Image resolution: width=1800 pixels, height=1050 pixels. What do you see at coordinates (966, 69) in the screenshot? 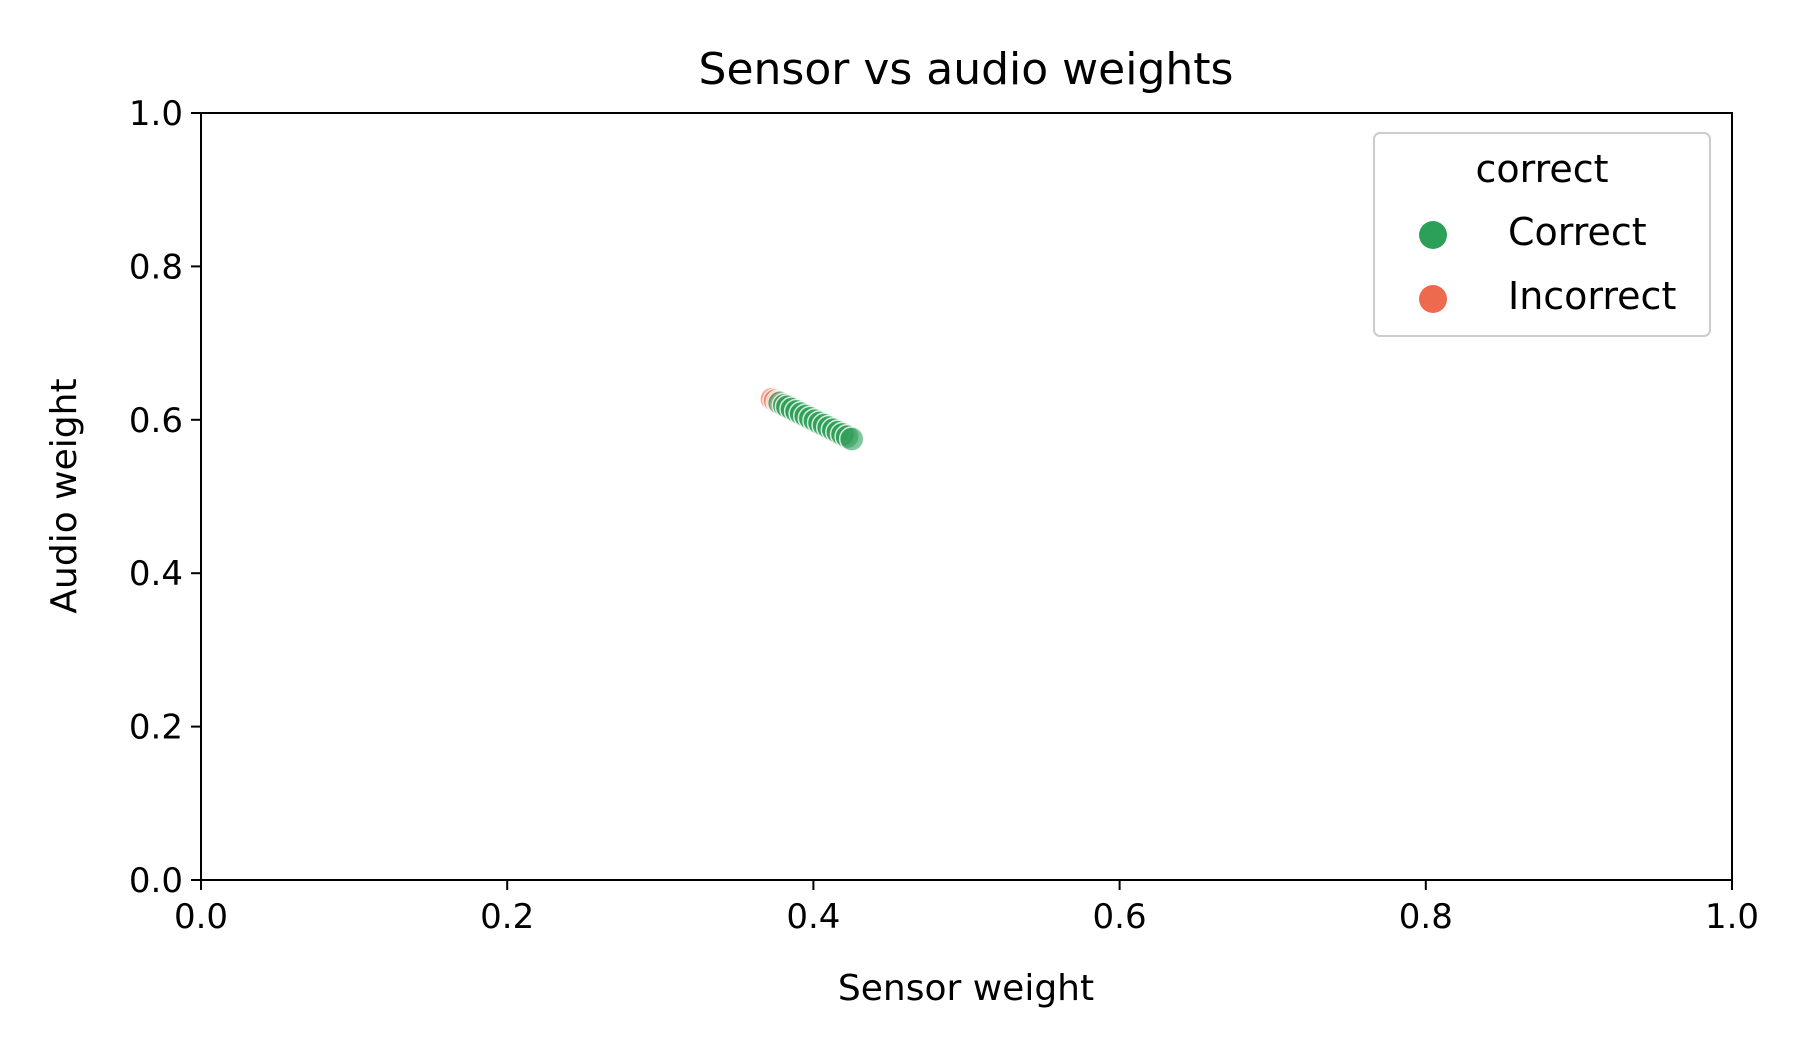
I see `chart-title: Sensor vs audio weights` at bounding box center [966, 69].